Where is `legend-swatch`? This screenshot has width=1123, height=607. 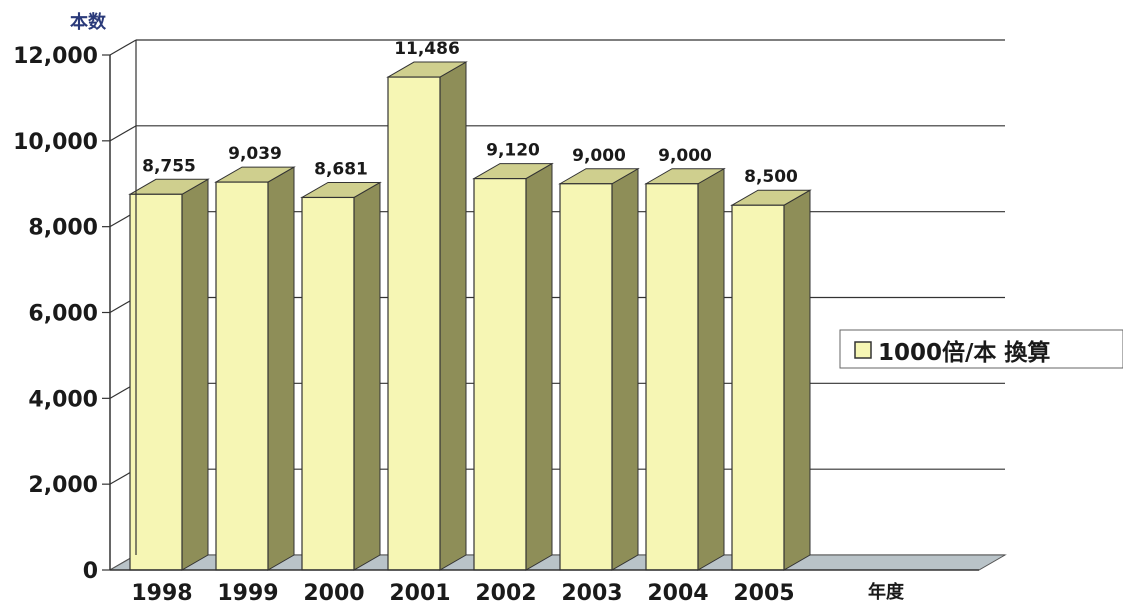 legend-swatch is located at coordinates (863, 350).